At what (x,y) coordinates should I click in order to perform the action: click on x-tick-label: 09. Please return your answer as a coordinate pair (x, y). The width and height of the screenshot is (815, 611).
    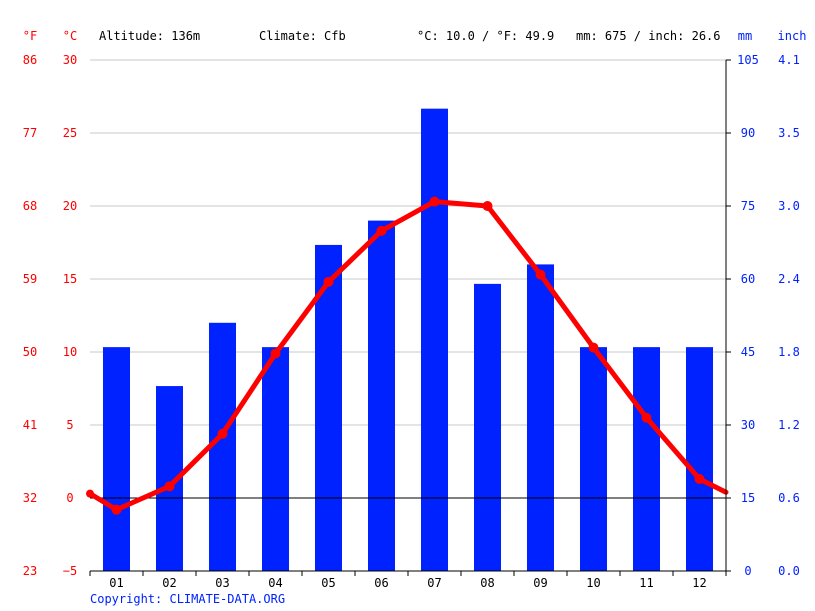
    Looking at the image, I should click on (540, 583).